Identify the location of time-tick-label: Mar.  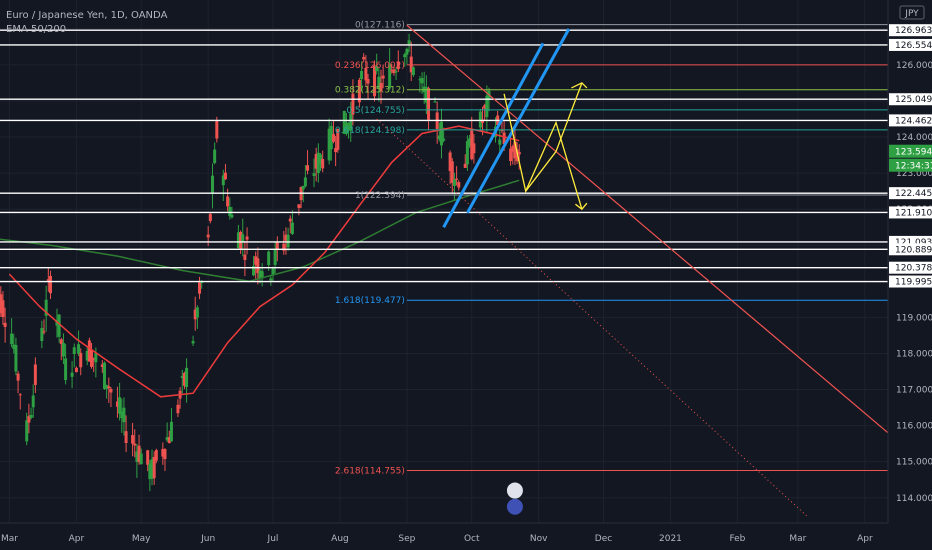
(9, 539).